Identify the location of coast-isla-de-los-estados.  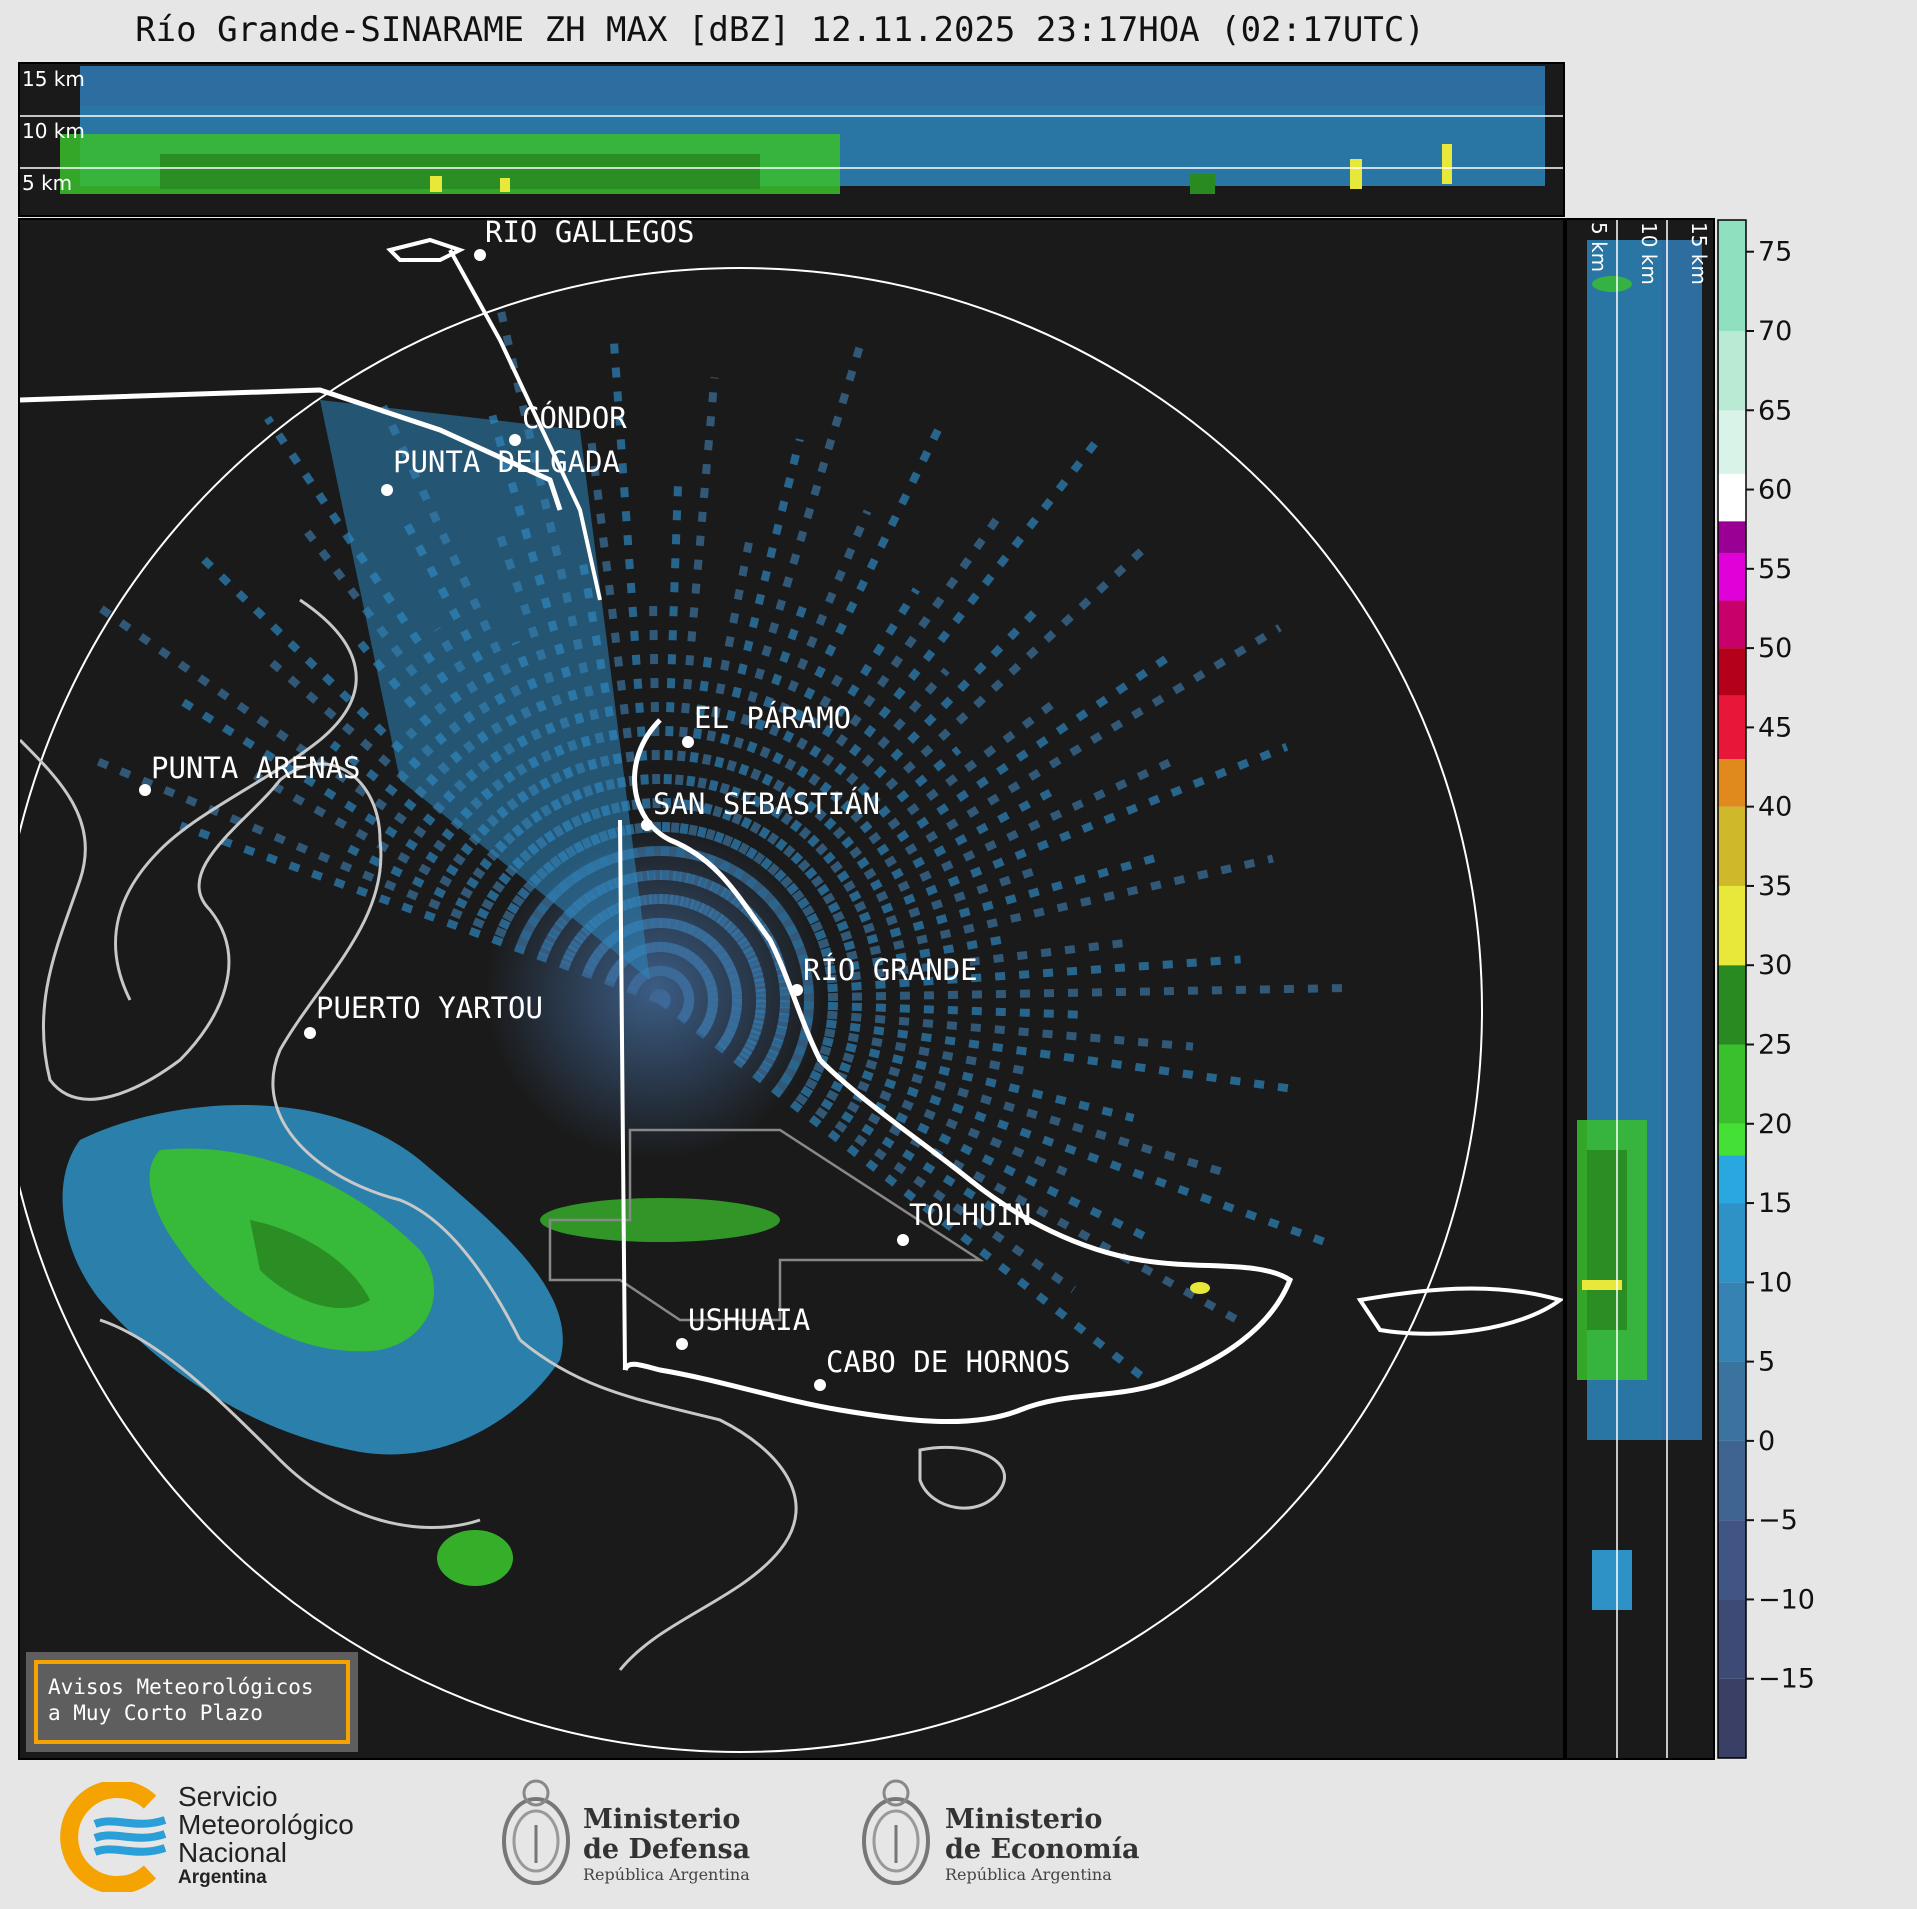
(1459, 1311).